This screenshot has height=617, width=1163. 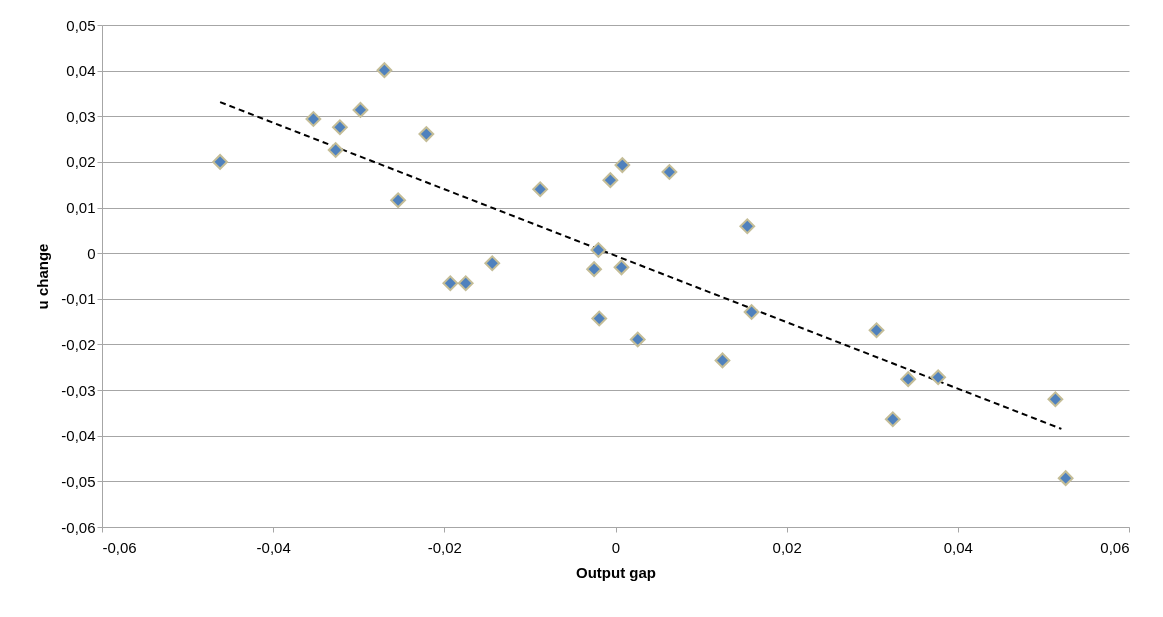 I want to click on y-axis-title: u change, so click(x=43, y=276).